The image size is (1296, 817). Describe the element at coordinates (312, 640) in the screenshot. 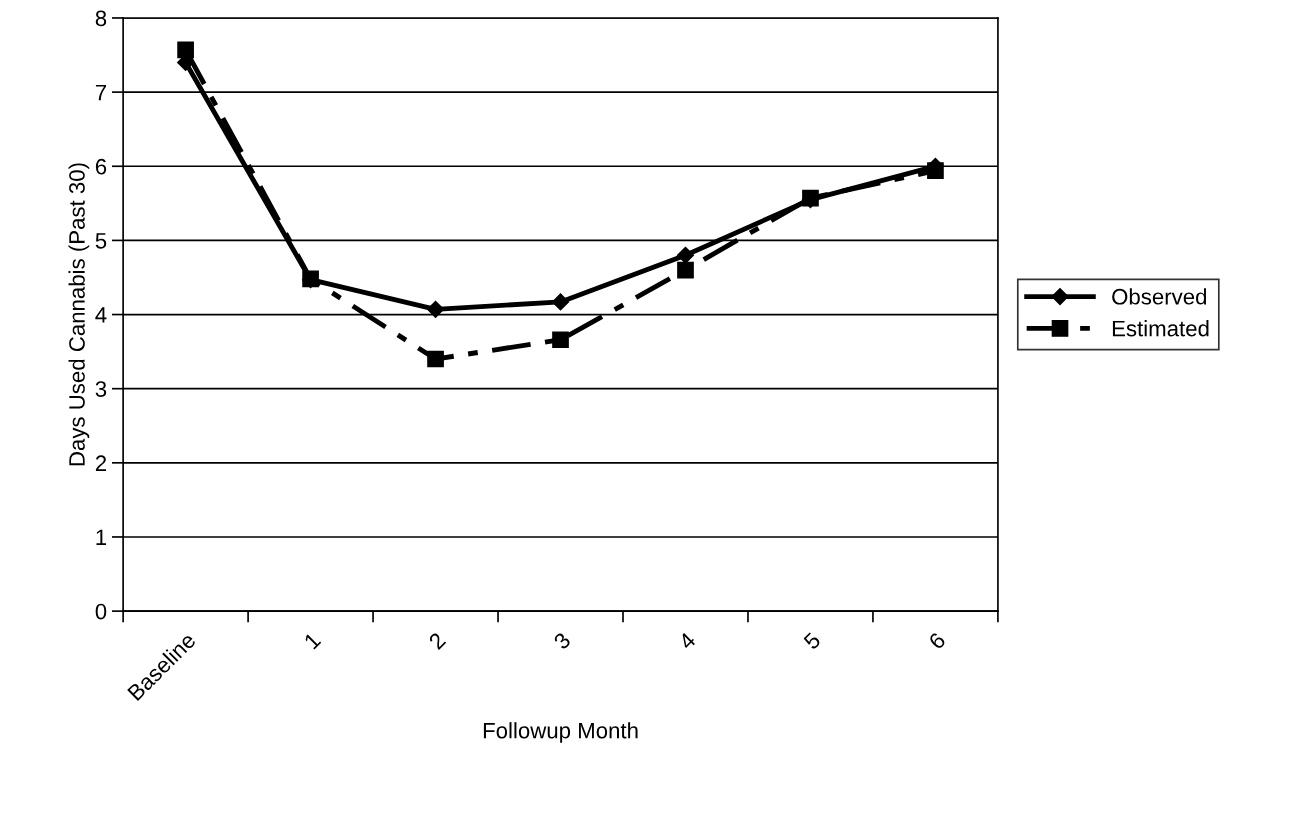

I see `x-tick-label: 1` at that location.